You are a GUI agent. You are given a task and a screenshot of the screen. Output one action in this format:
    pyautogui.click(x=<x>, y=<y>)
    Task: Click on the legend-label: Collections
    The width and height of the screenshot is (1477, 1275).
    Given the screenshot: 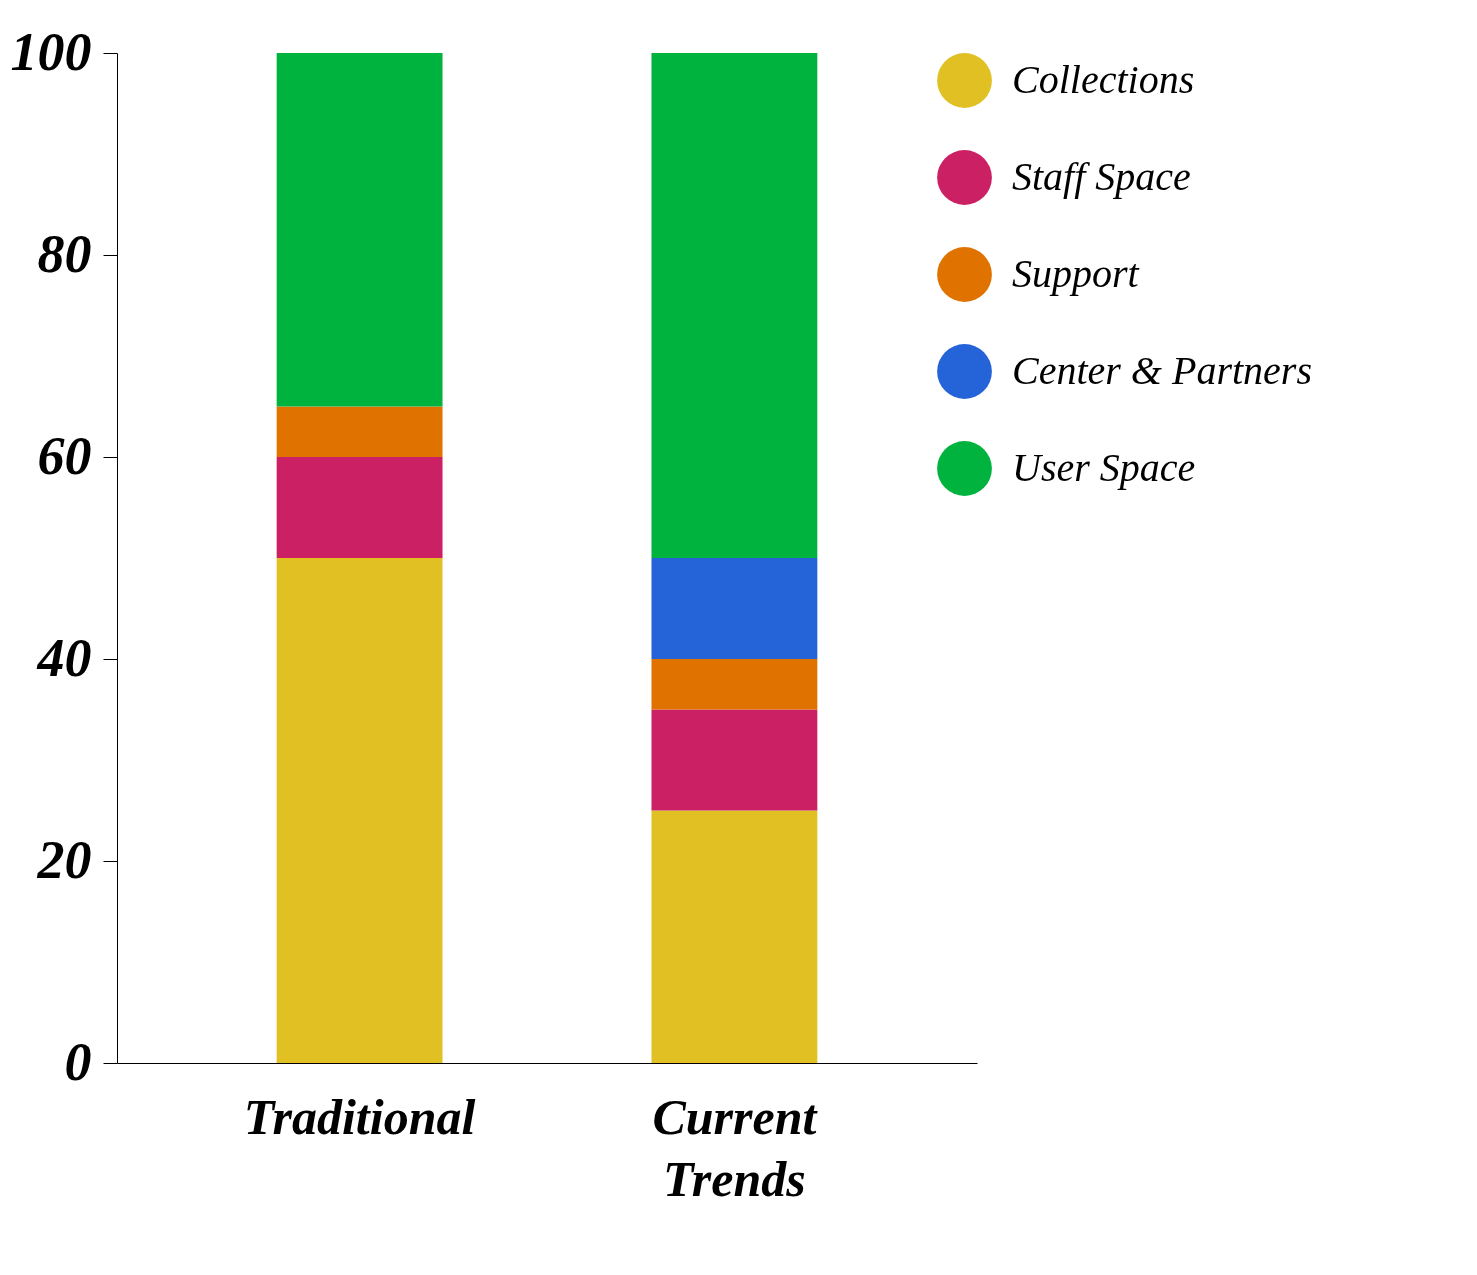 What is the action you would take?
    pyautogui.click(x=1103, y=79)
    